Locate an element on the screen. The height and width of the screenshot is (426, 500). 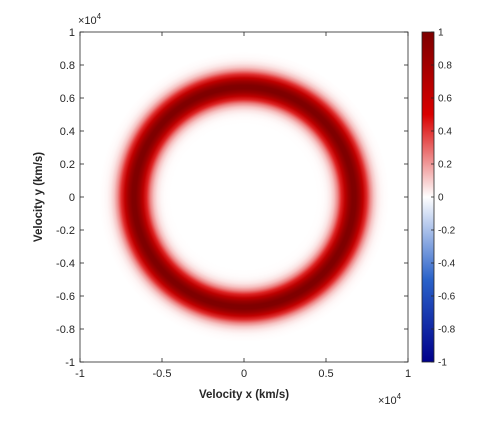
y-tick-label: -0.8 is located at coordinates (65, 330).